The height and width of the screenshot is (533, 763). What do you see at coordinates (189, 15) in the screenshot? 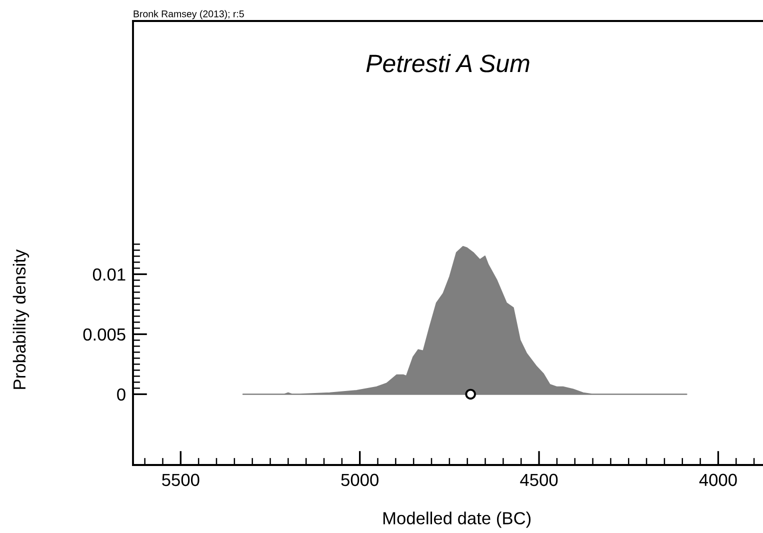
I see `text: Bronk Ramsey (2013); r:5` at bounding box center [189, 15].